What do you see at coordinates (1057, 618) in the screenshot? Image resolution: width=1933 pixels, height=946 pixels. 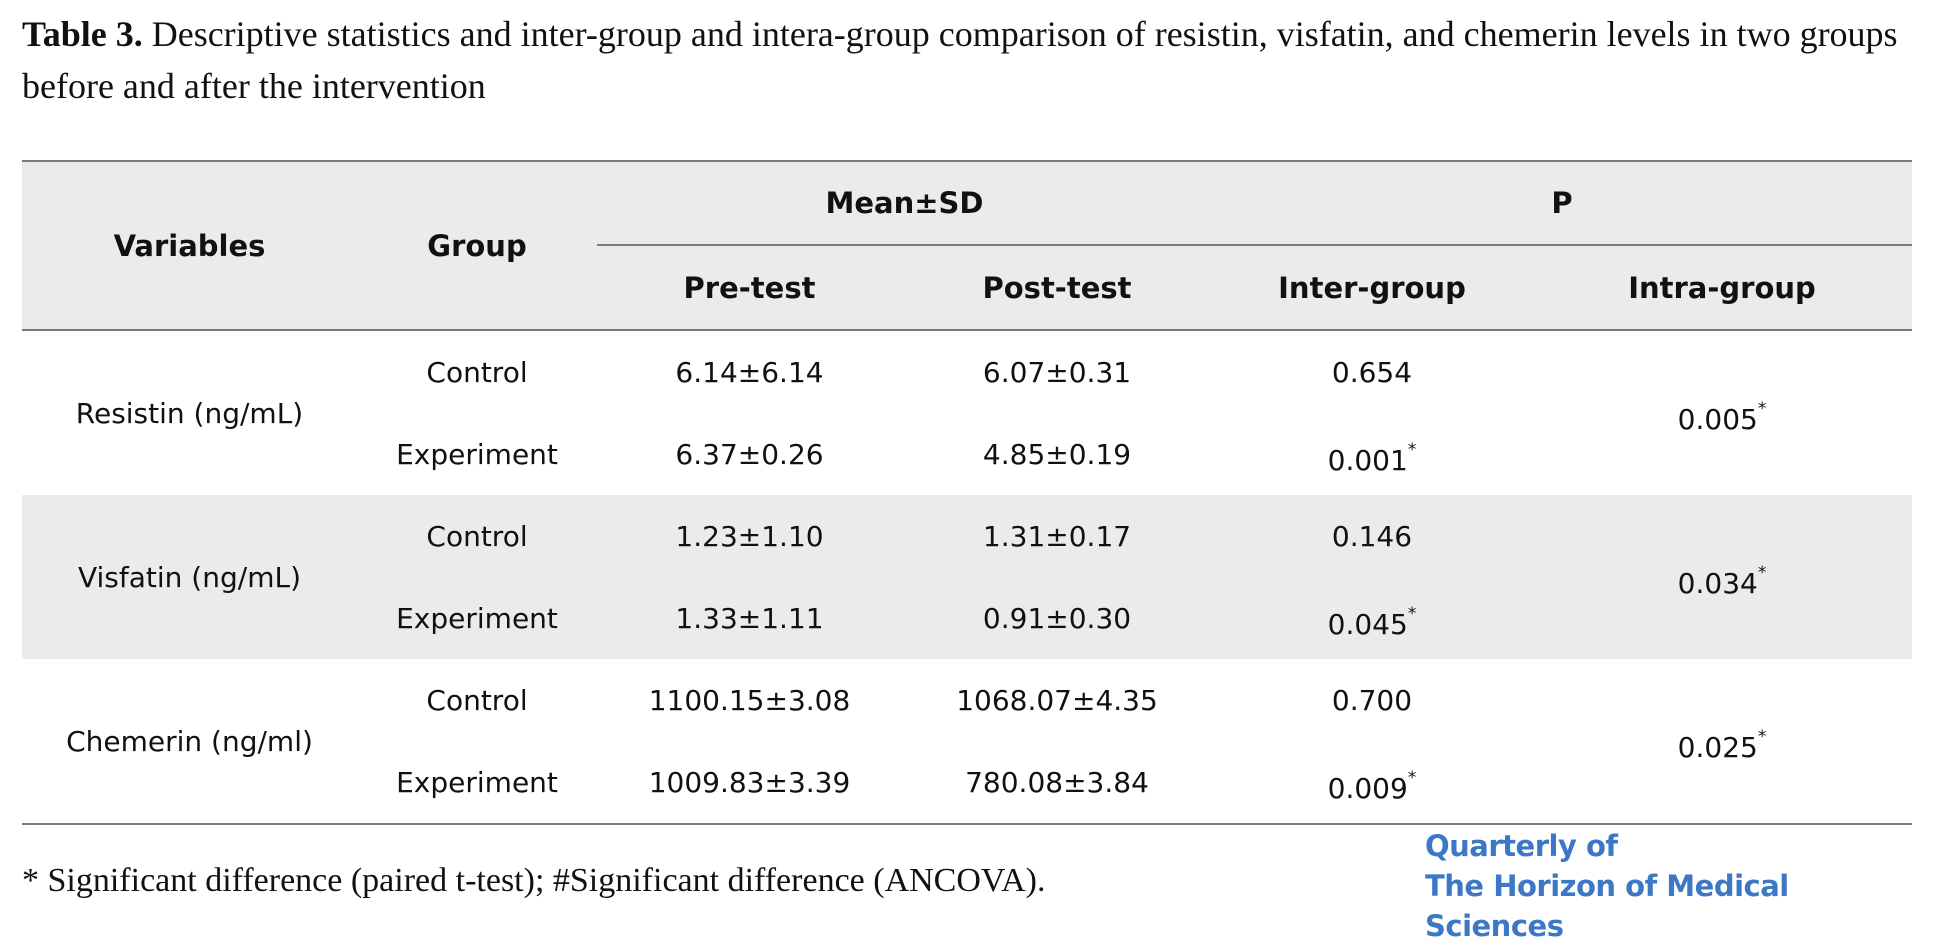 I see `post-test-cell: 0.91±0.30` at bounding box center [1057, 618].